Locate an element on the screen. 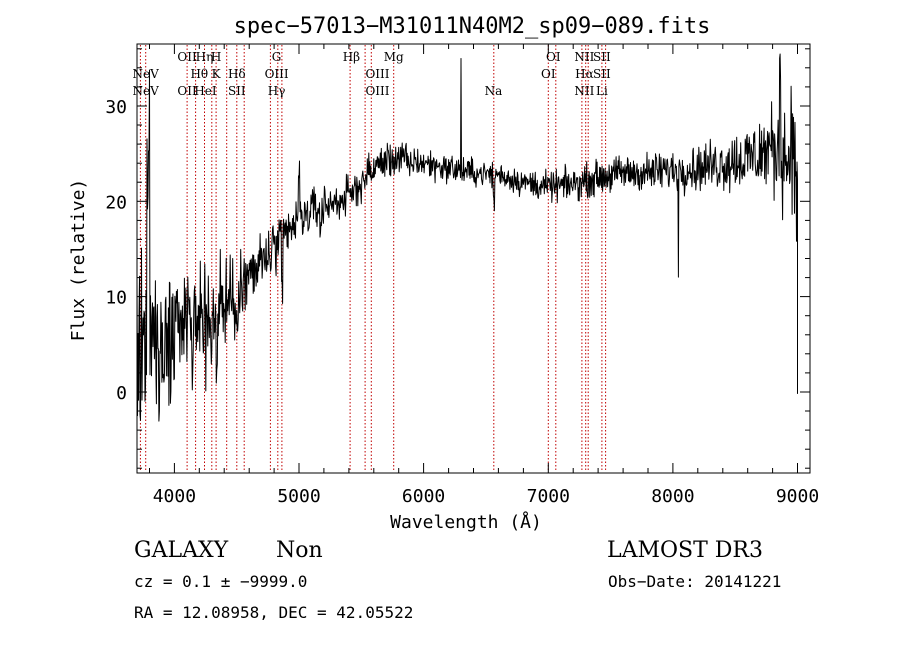  y-tick-label: 10 is located at coordinates (116, 298).